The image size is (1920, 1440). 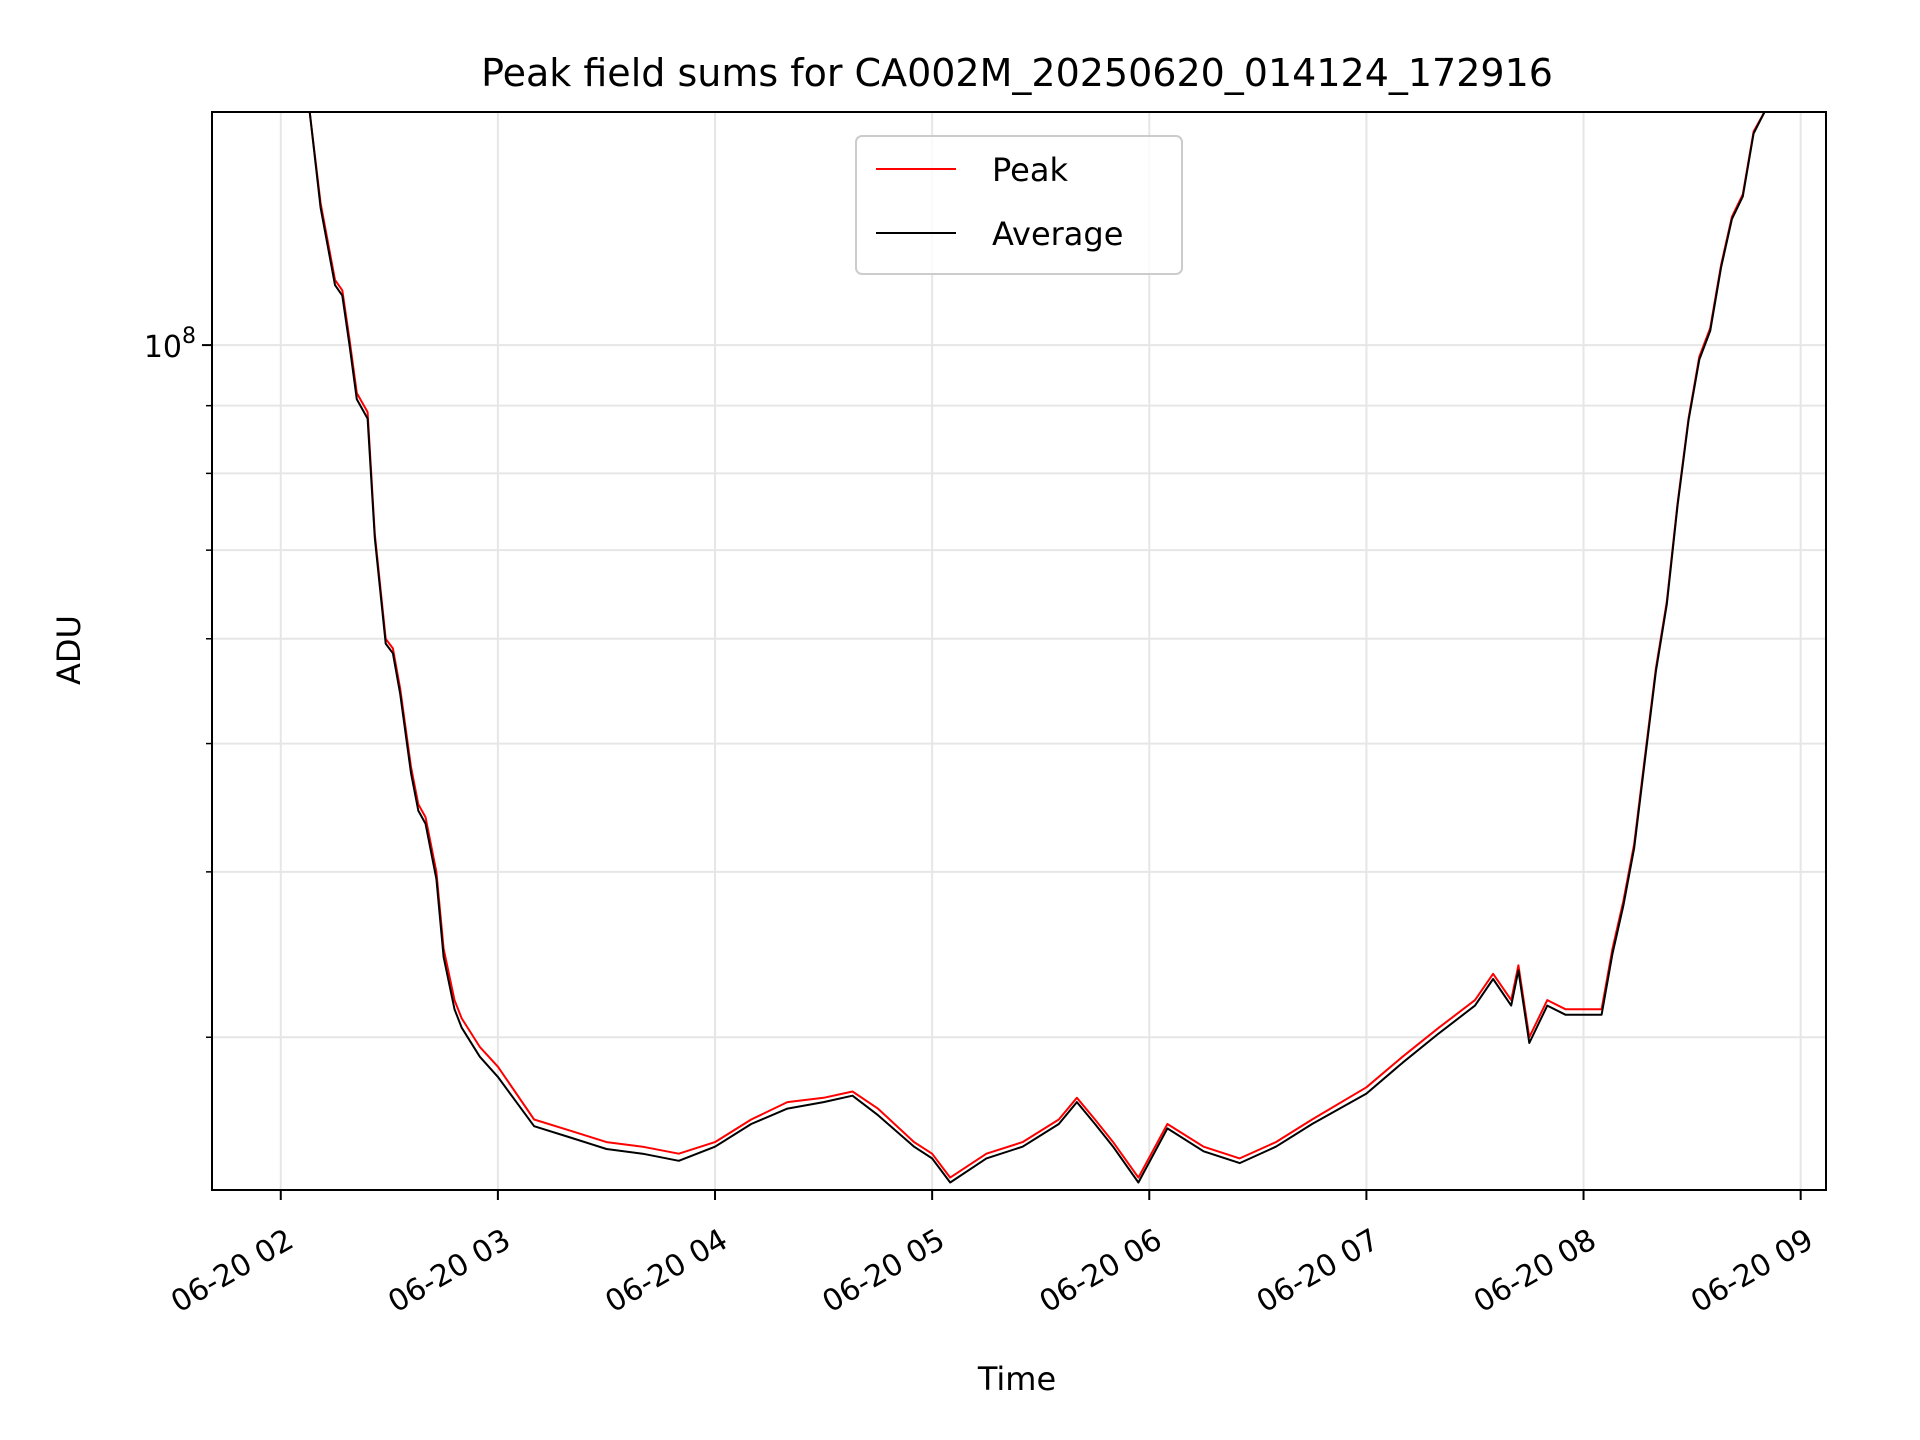 What do you see at coordinates (170, 344) in the screenshot?
I see `y-tick-label: 108` at bounding box center [170, 344].